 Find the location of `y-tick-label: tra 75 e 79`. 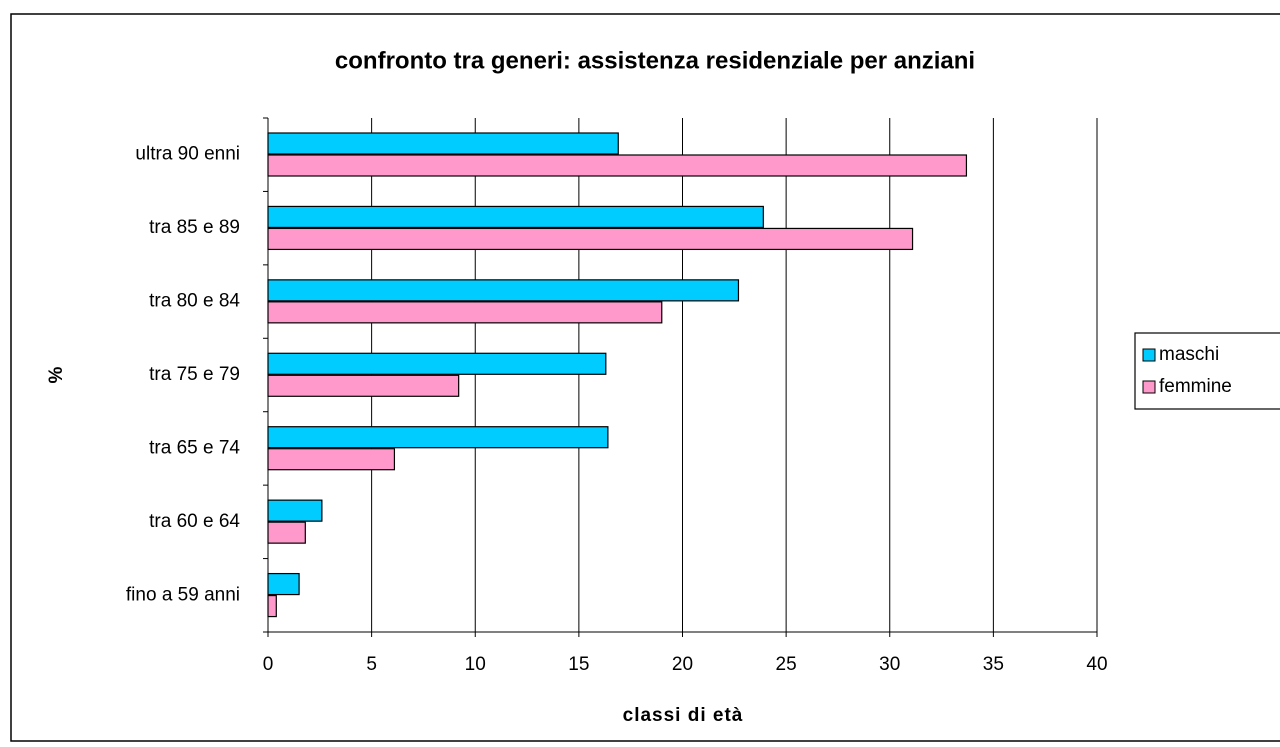

y-tick-label: tra 75 e 79 is located at coordinates (194, 374).